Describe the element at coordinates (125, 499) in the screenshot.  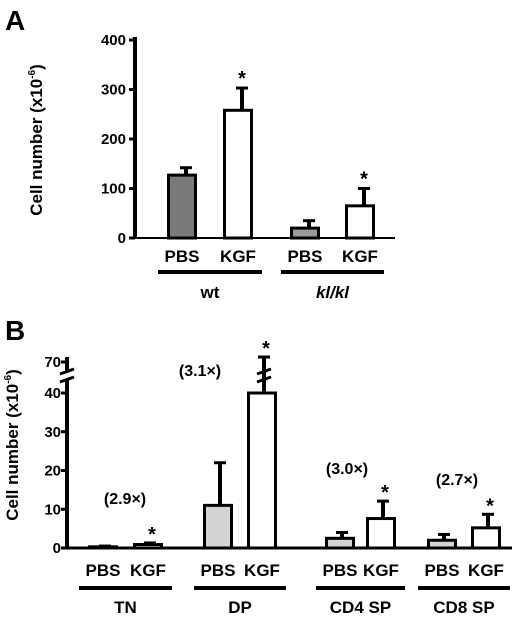
I see `b-fold-change: (2.9×)` at that location.